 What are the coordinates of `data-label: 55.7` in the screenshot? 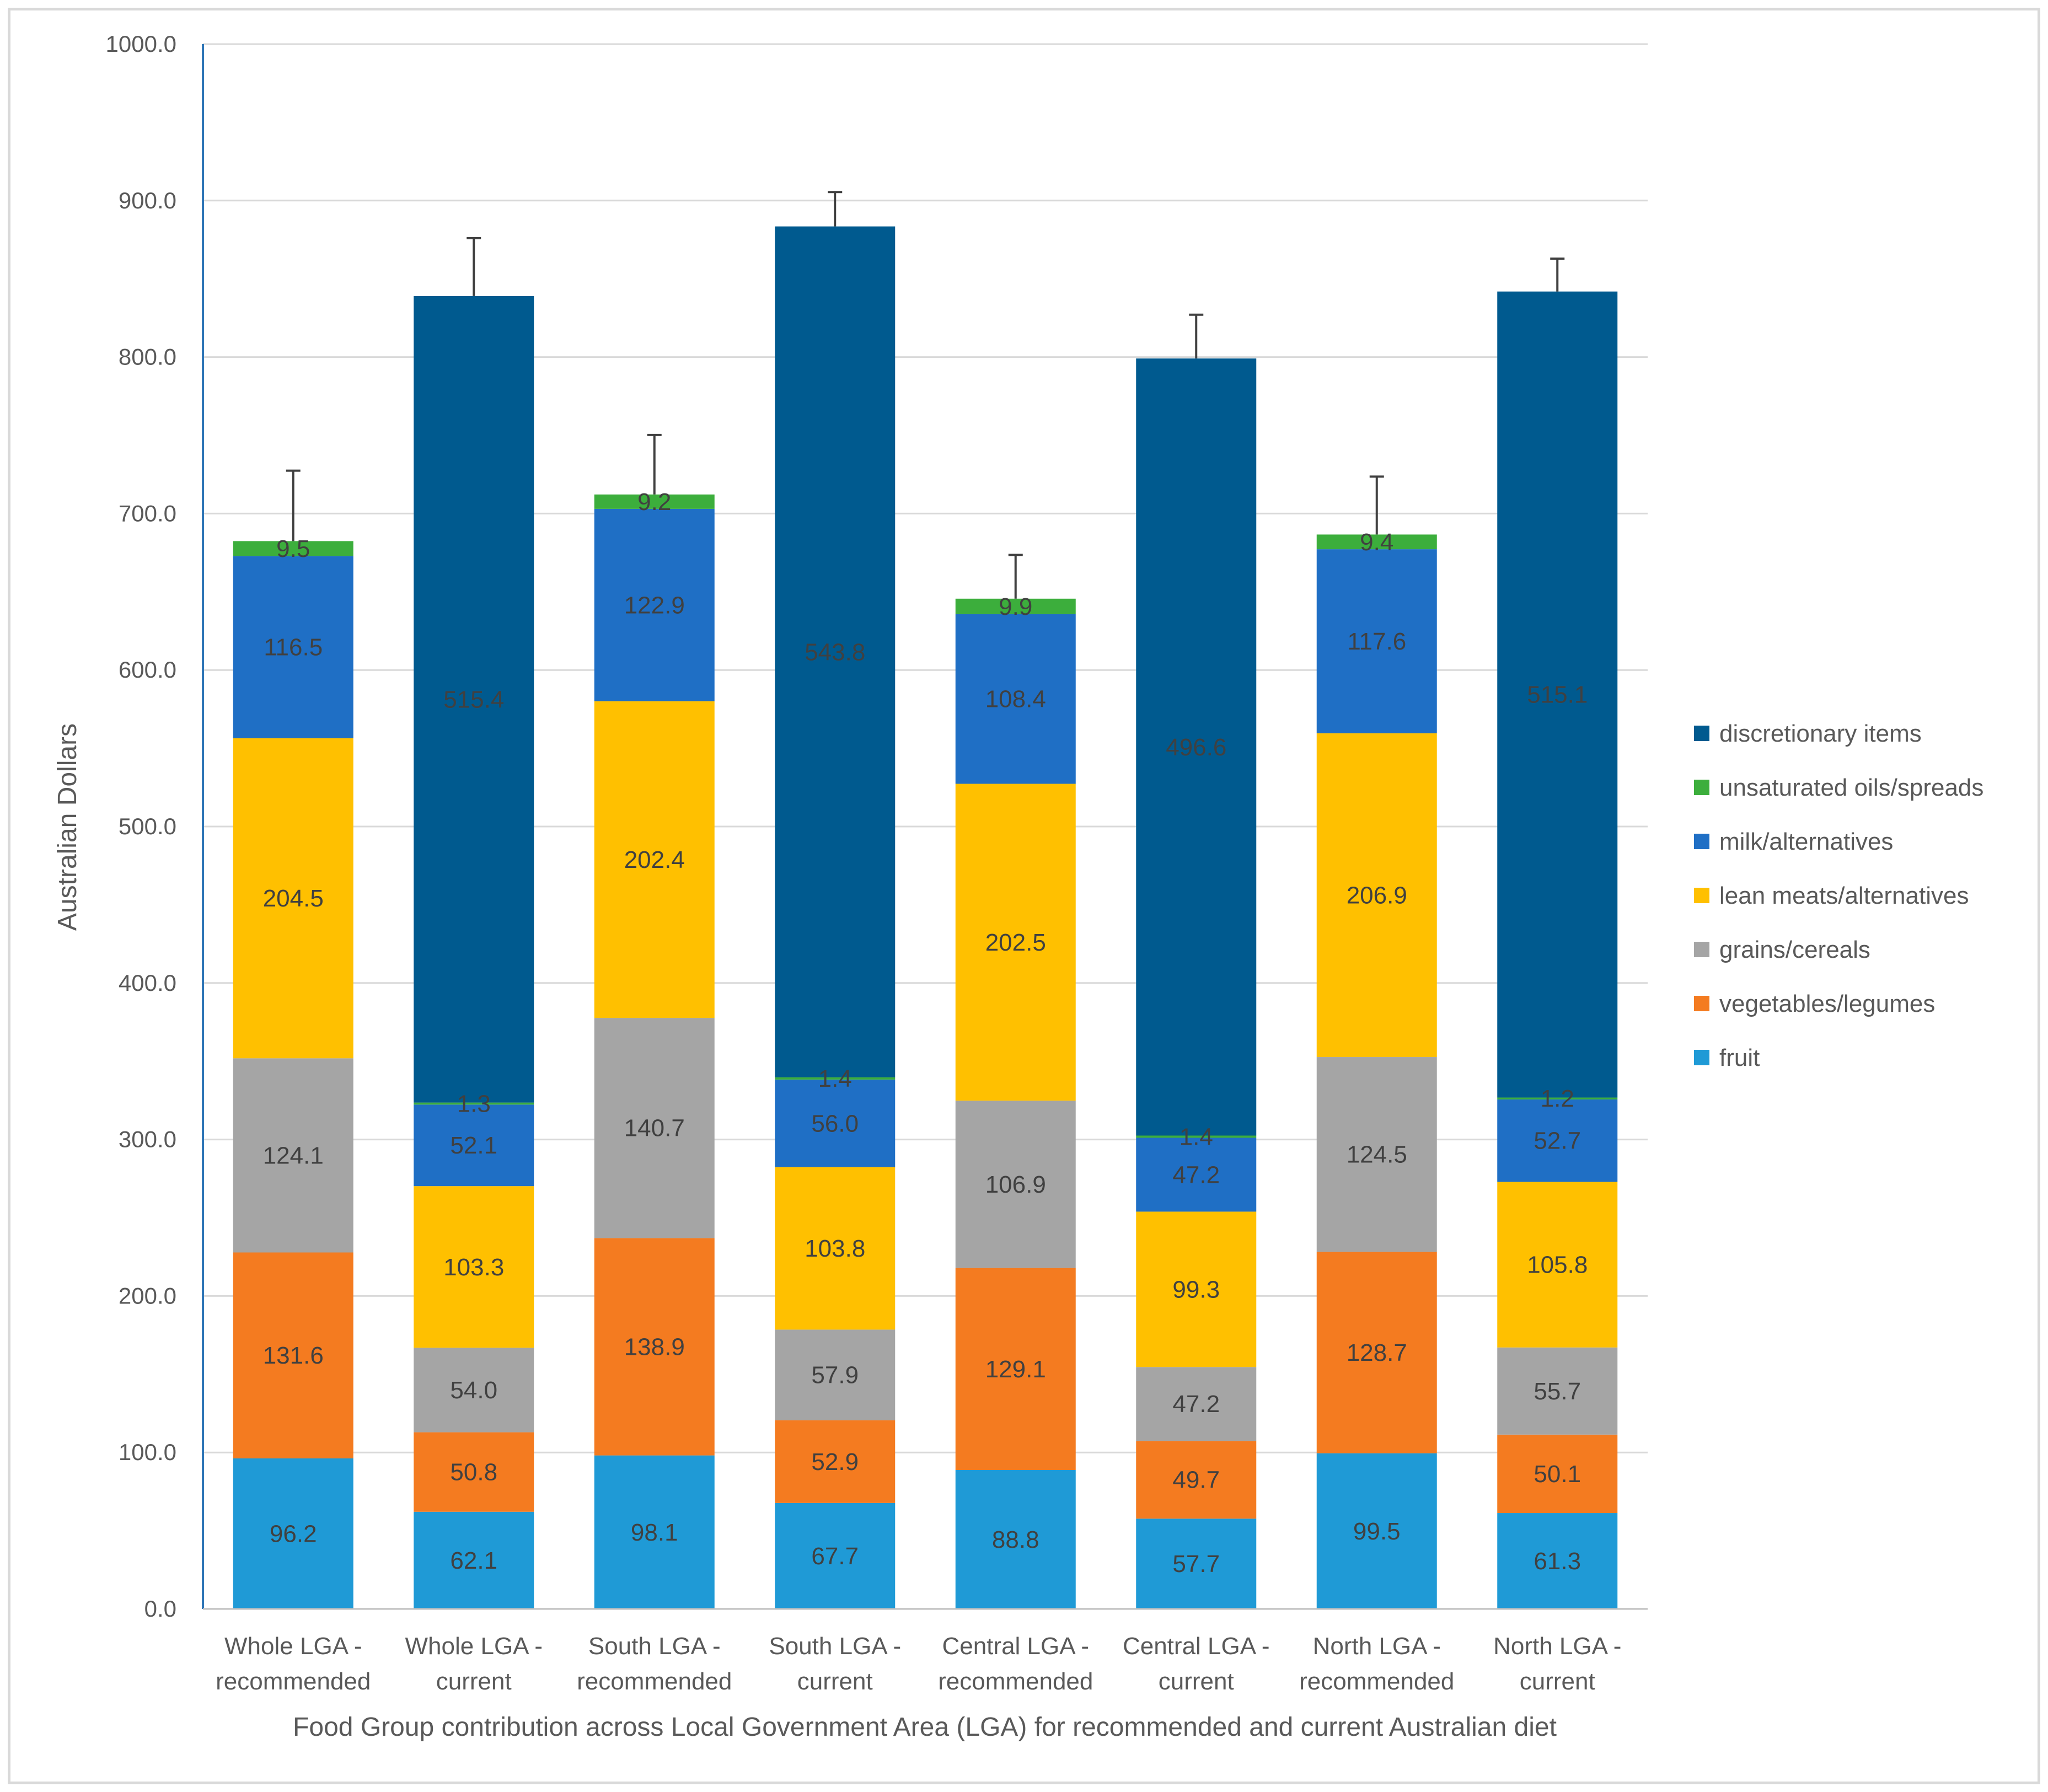 It's located at (1557, 1391).